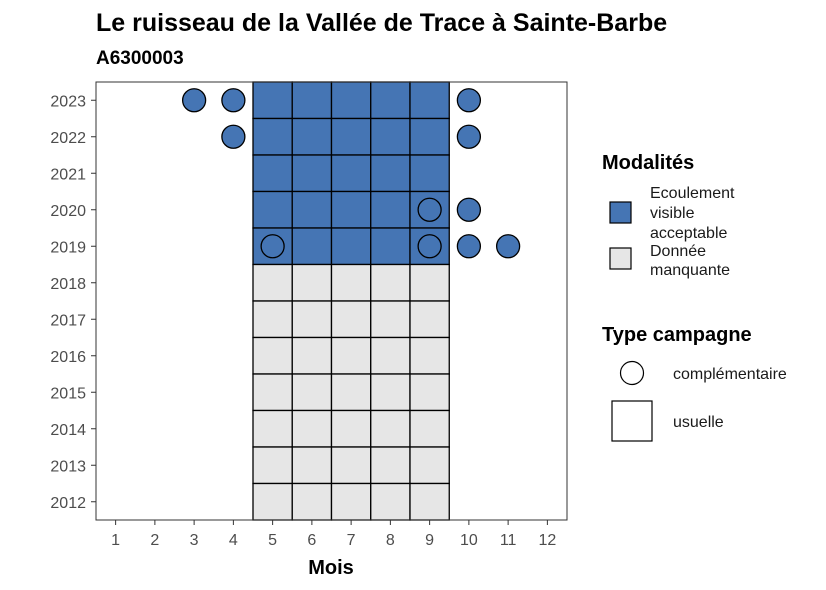 Image resolution: width=826 pixels, height=590 pixels. I want to click on chart-subtitle: A6300003, so click(140, 58).